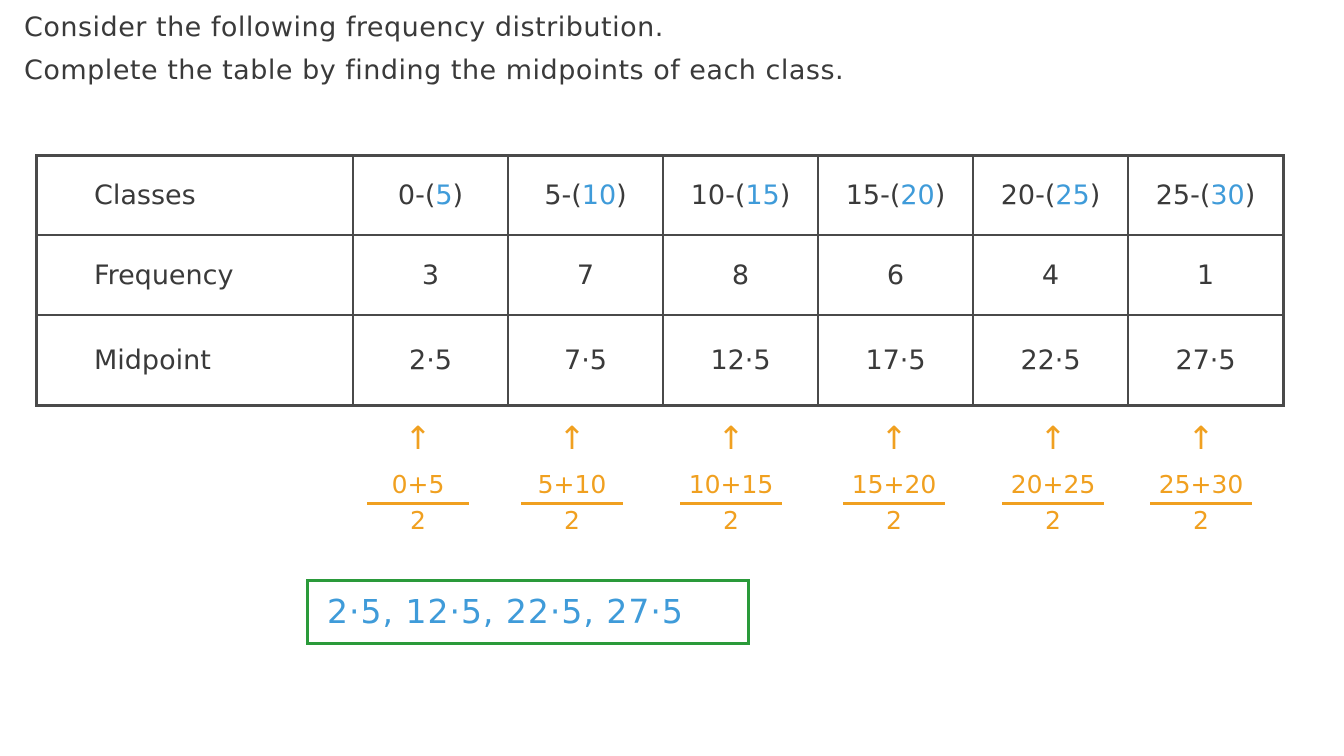 Image resolution: width=1344 pixels, height=756 pixels. I want to click on class-lower: 15, so click(863, 195).